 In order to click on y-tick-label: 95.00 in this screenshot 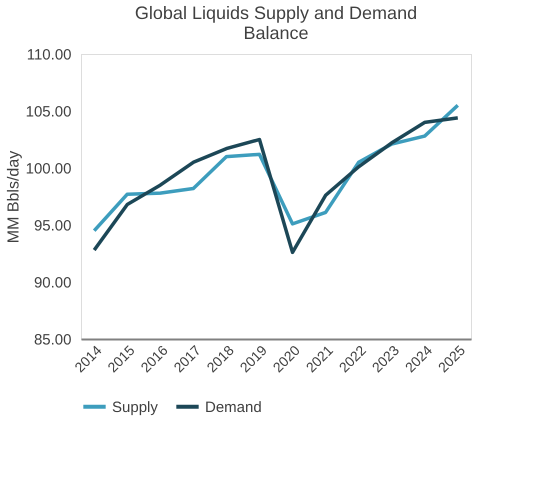, I will do `click(53, 226)`.